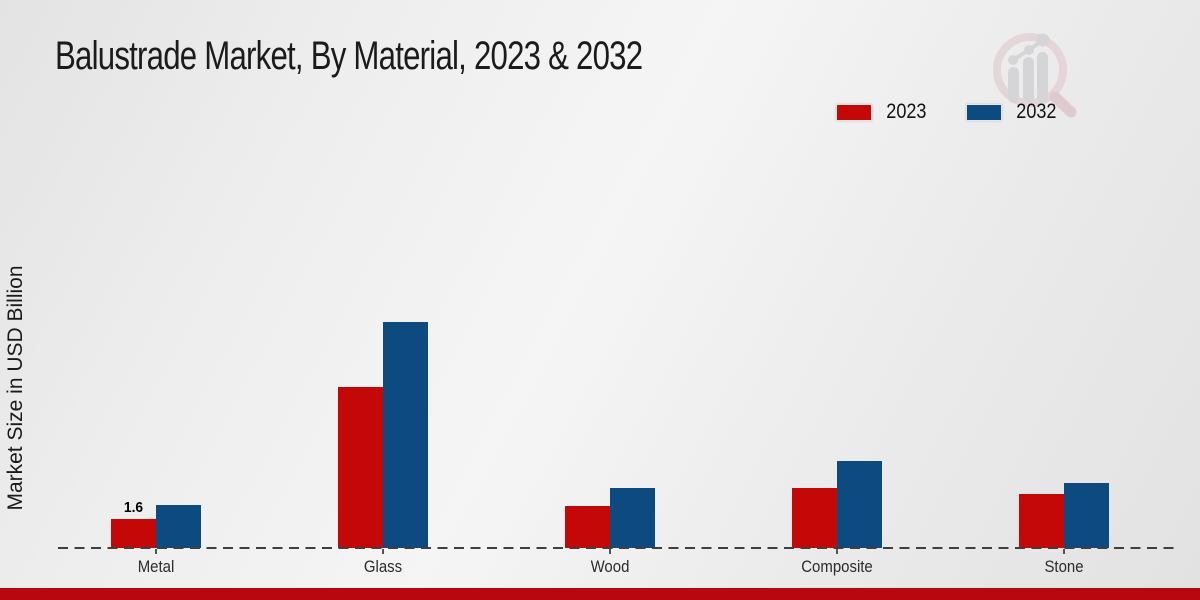 The width and height of the screenshot is (1200, 600). What do you see at coordinates (883, 112) in the screenshot?
I see `legend-item-2023: 2023` at bounding box center [883, 112].